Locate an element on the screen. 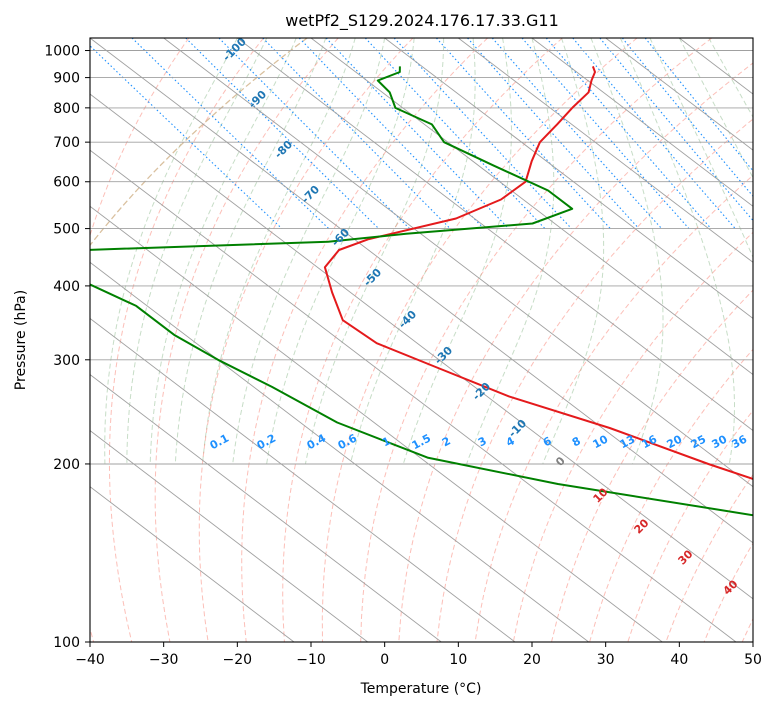 Image resolution: width=775 pixels, height=708 pixels. y-tick-label: 900 is located at coordinates (66, 79).